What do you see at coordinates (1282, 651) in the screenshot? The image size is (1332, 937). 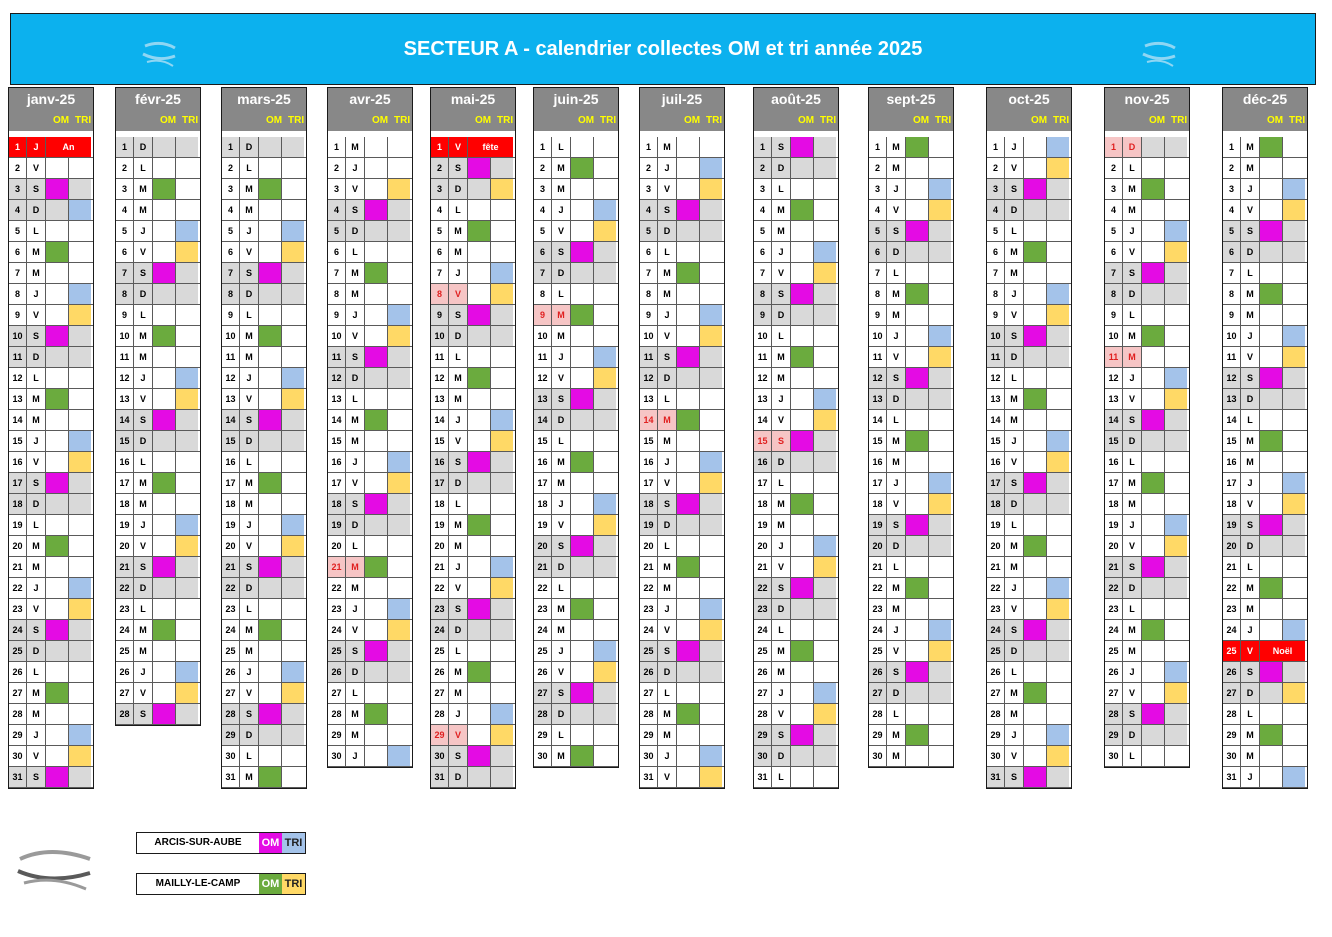 I see `holiday-label: Noël` at bounding box center [1282, 651].